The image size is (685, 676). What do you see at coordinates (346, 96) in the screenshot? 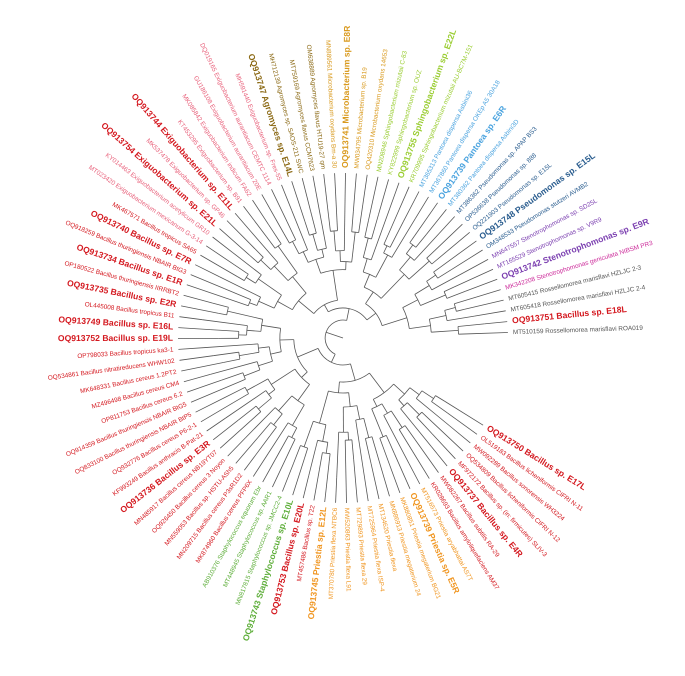
I see `leaf-label: OQ913741 Microbacterium sp. E8R` at bounding box center [346, 96].